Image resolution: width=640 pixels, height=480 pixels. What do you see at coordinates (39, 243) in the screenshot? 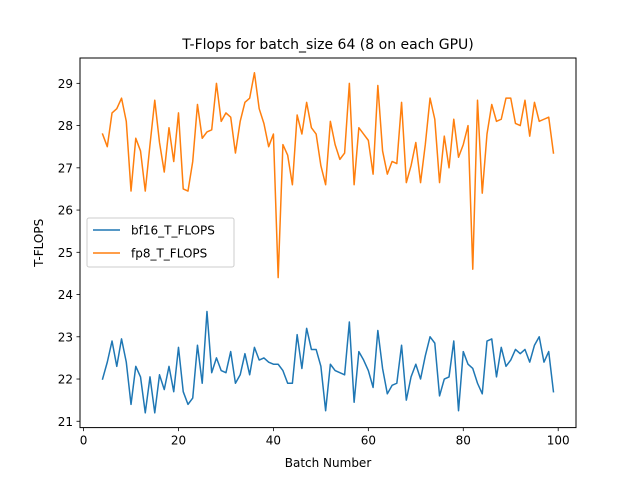
I see `y-axis-label: T-FLOPS` at bounding box center [39, 243].